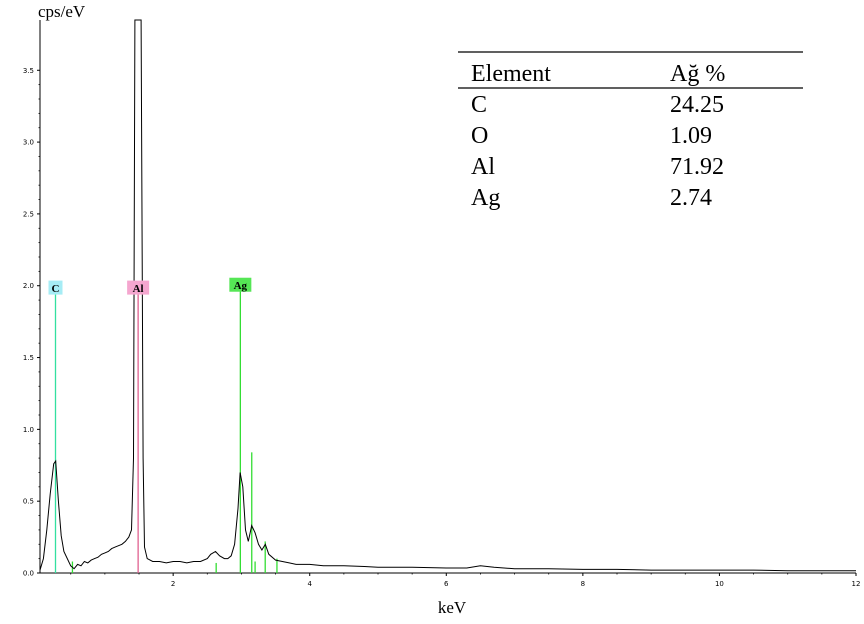 This screenshot has width=864, height=624. Describe the element at coordinates (28, 430) in the screenshot. I see `y-tick-label: 1.0` at that location.